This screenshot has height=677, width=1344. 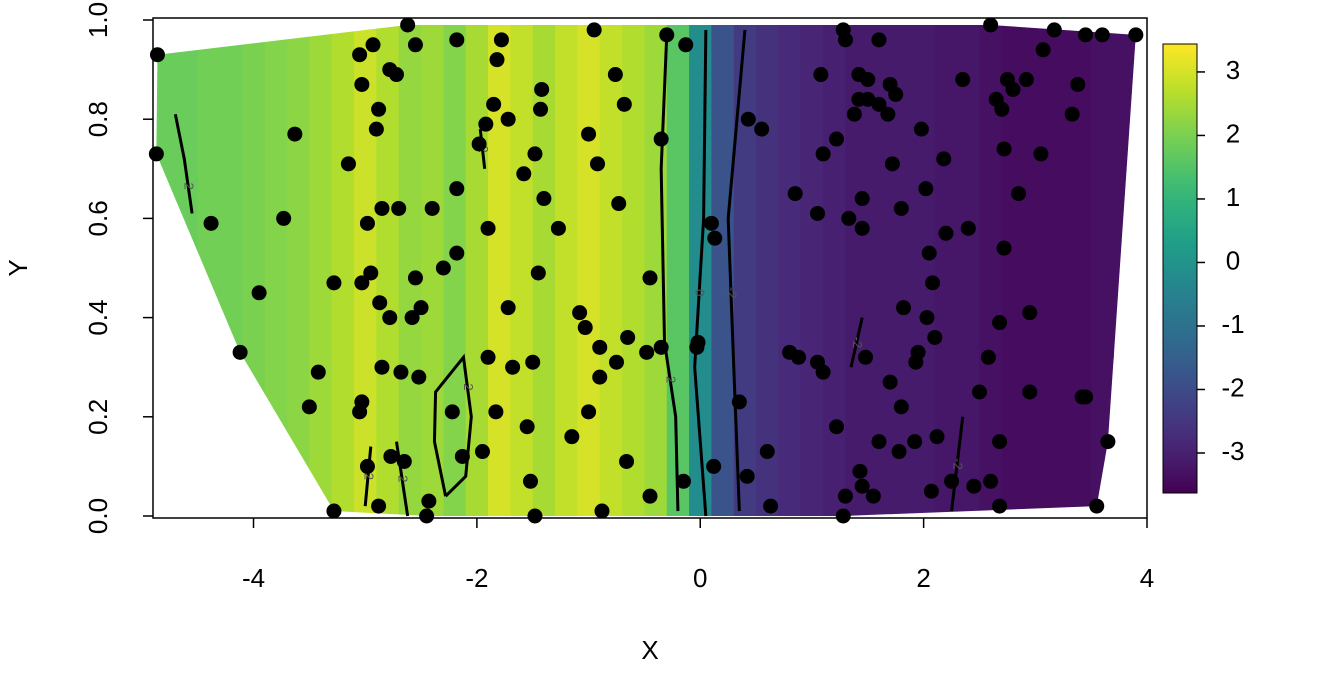 What do you see at coordinates (98, 218) in the screenshot?
I see `y-tick-label: 0.6` at bounding box center [98, 218].